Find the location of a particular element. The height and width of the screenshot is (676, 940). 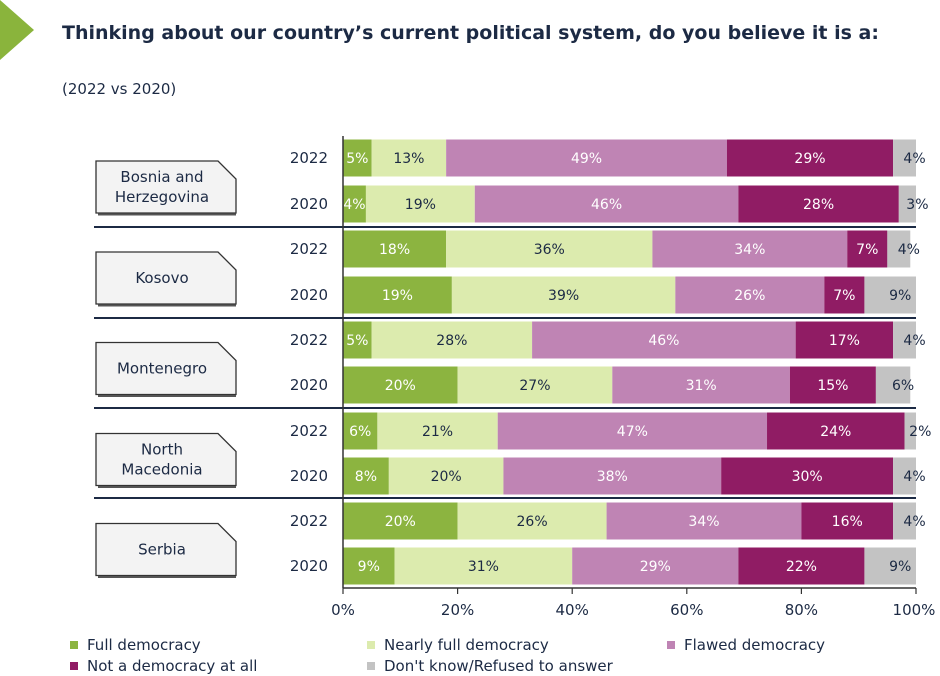

corner-accent-shape is located at coordinates (17, 30).